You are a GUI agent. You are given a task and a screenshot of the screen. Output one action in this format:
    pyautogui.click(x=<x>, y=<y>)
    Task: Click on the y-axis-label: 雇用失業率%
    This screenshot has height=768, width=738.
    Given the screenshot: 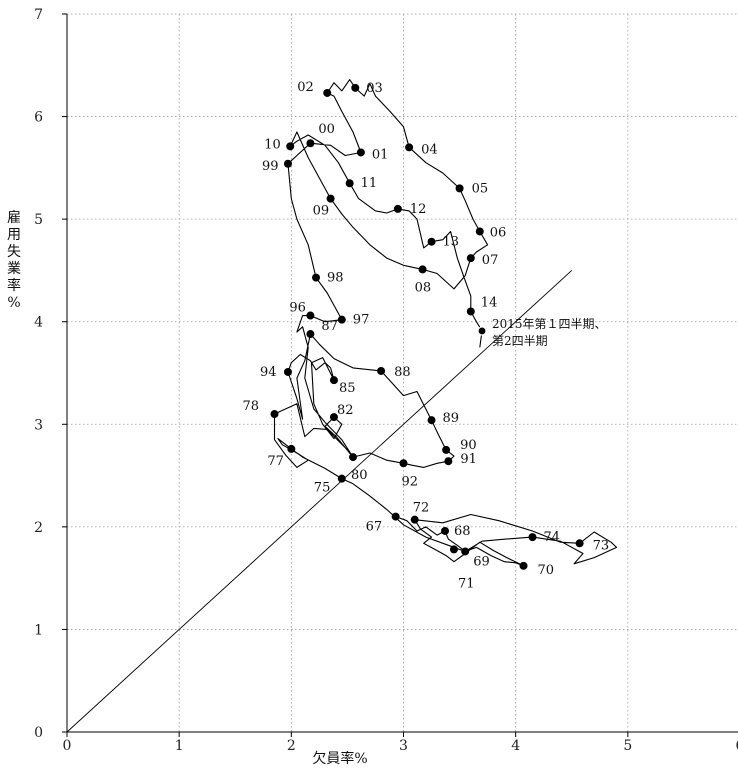 What is the action you would take?
    pyautogui.click(x=14, y=260)
    